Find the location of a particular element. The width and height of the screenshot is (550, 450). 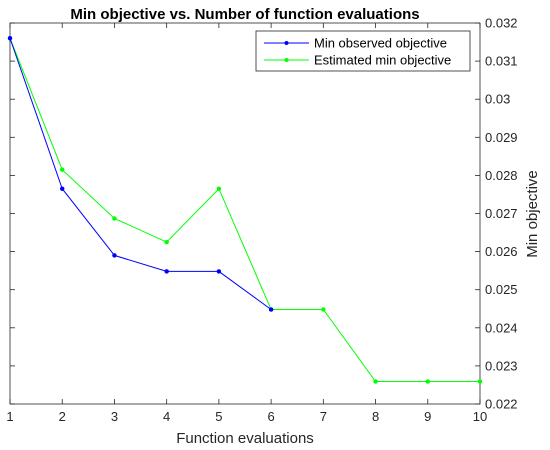

y-tick-label: 0.027 is located at coordinates (501, 213).